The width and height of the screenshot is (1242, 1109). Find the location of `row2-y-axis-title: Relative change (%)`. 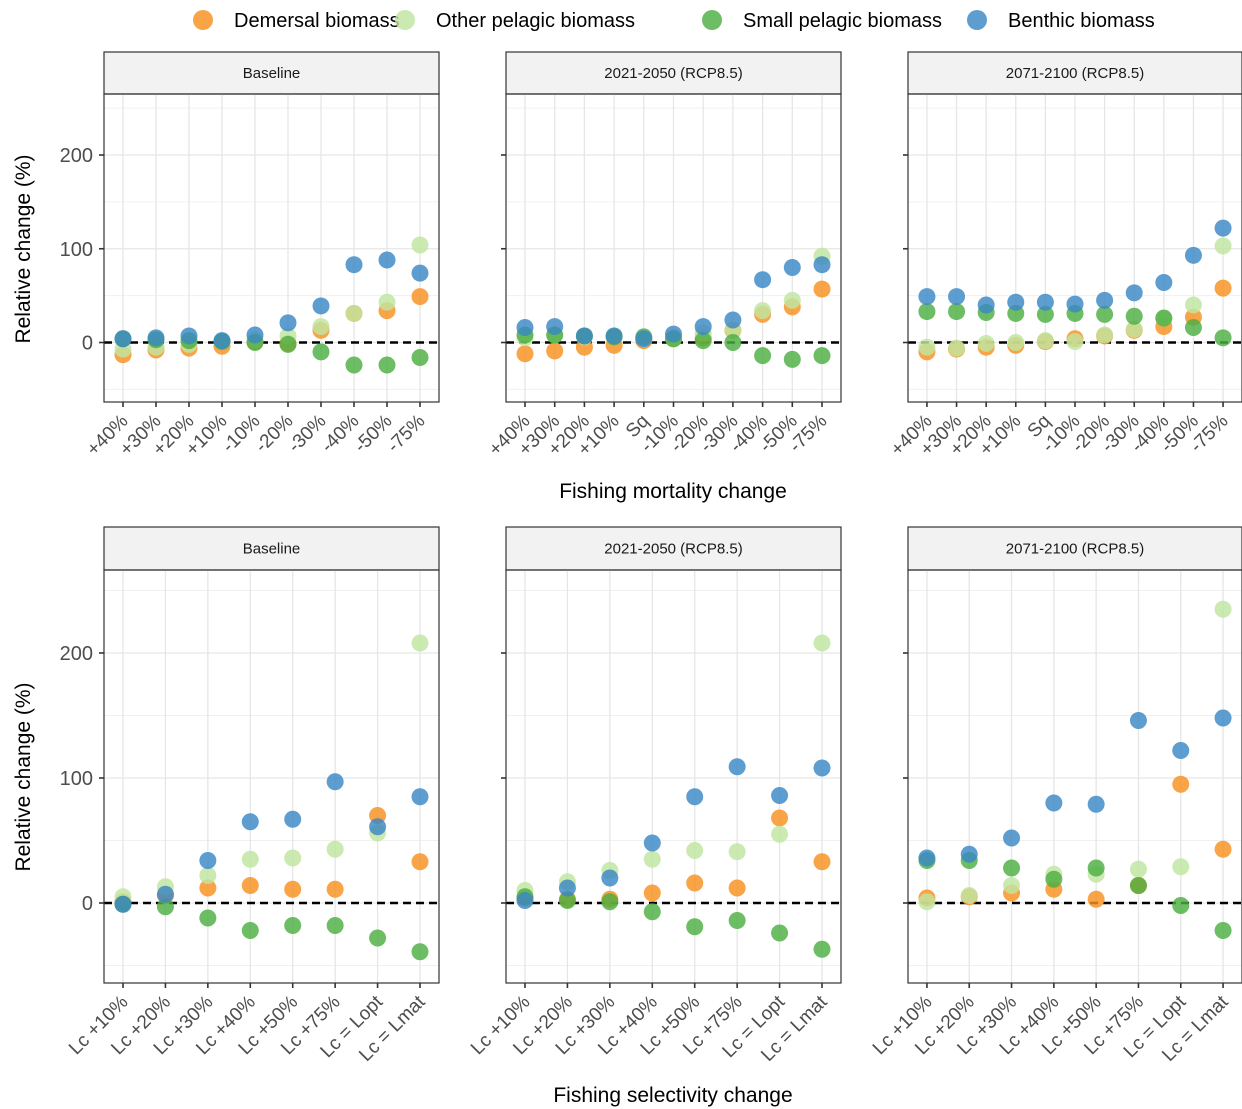

row2-y-axis-title: Relative change (%) is located at coordinates (23, 776).